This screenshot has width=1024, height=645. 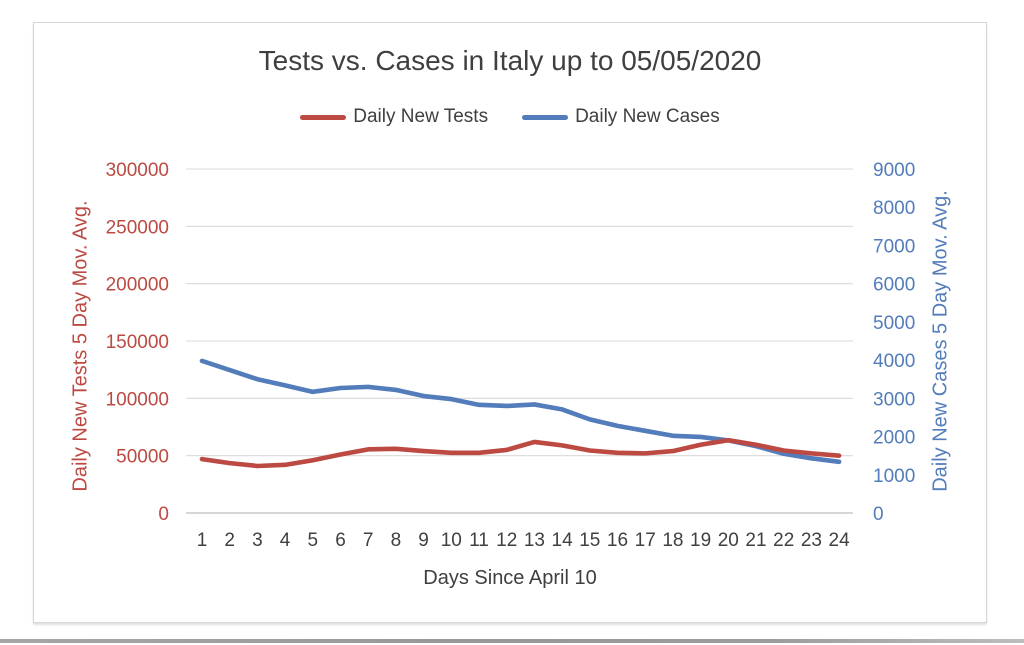 What do you see at coordinates (617, 540) in the screenshot?
I see `x-axis-tick-label: 16` at bounding box center [617, 540].